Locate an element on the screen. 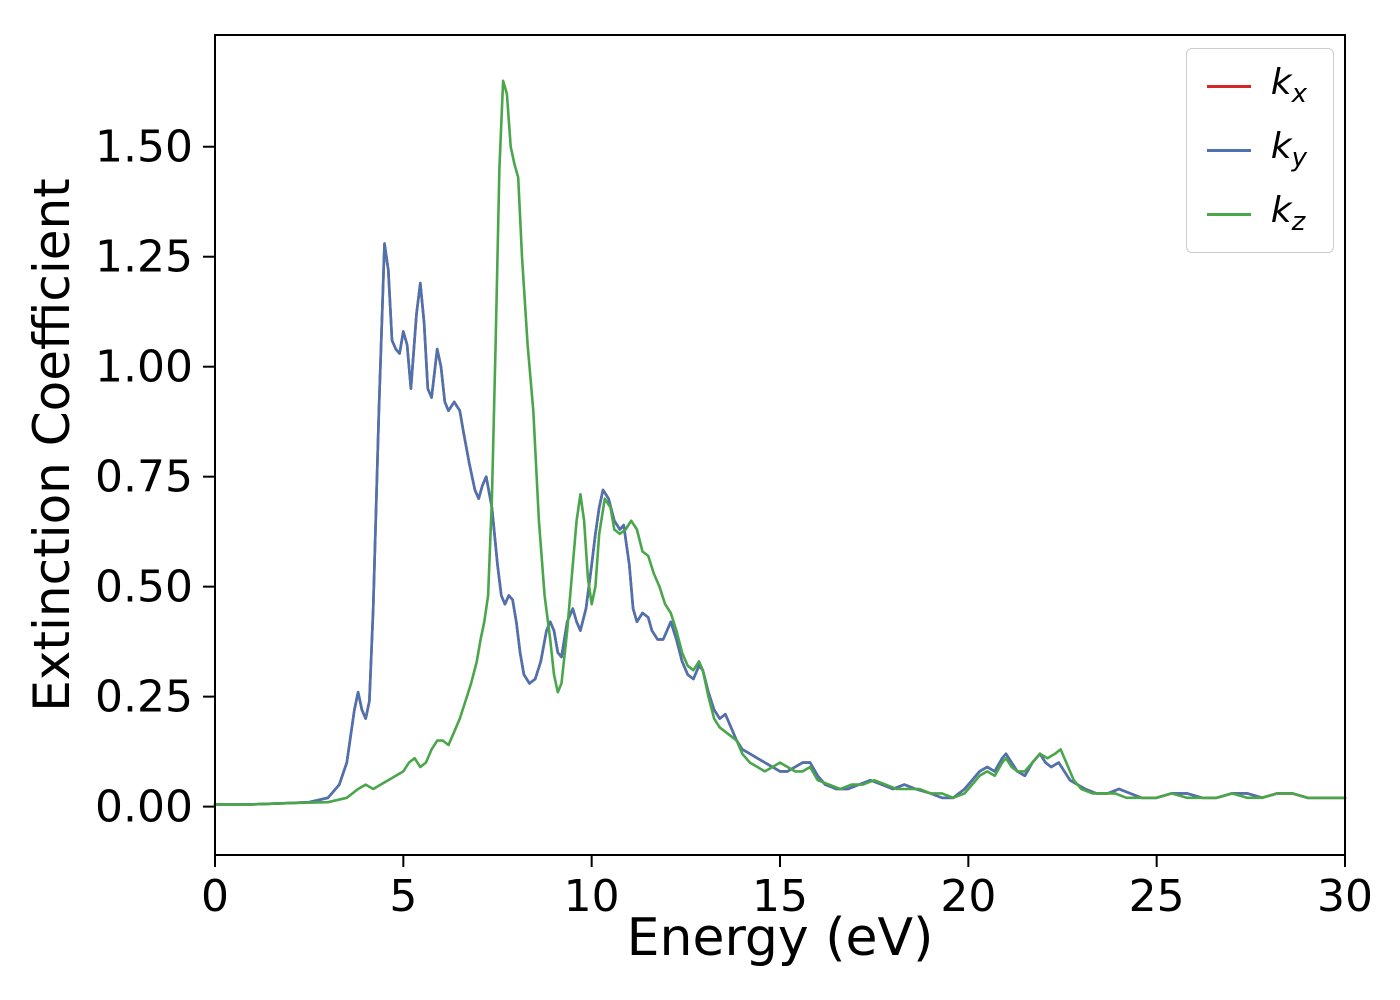 The height and width of the screenshot is (1000, 1400). legend-item-kz: kz is located at coordinates (1256, 214).